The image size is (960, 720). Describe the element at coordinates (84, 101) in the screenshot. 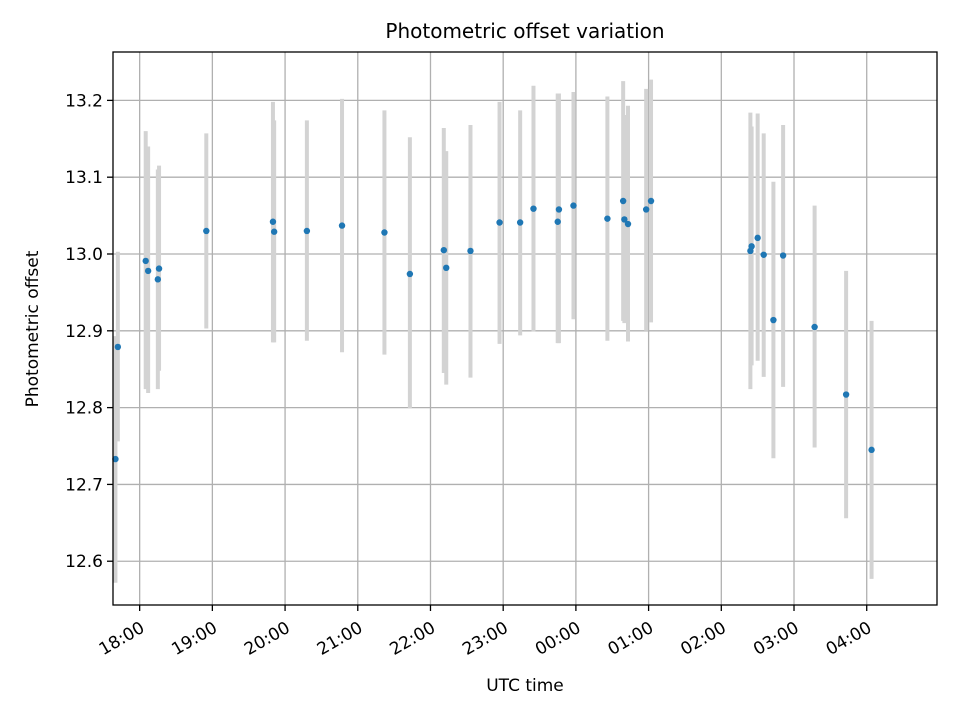

I see `y-tick-label: 13.2` at that location.